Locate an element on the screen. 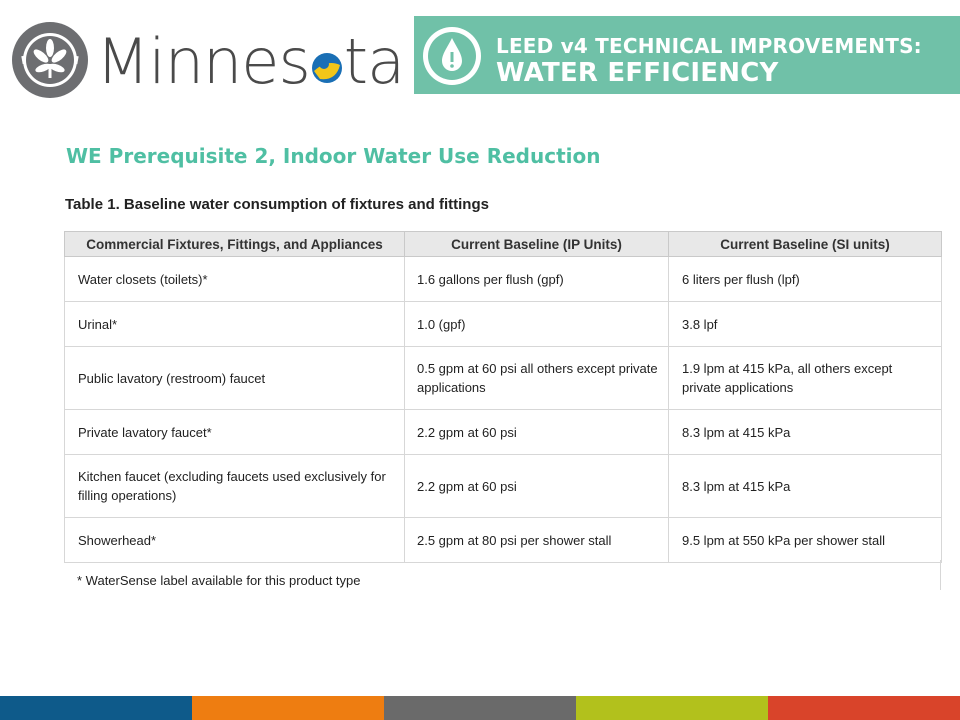 Image resolution: width=960 pixels, height=720 pixels. footer-color-bar is located at coordinates (480, 708).